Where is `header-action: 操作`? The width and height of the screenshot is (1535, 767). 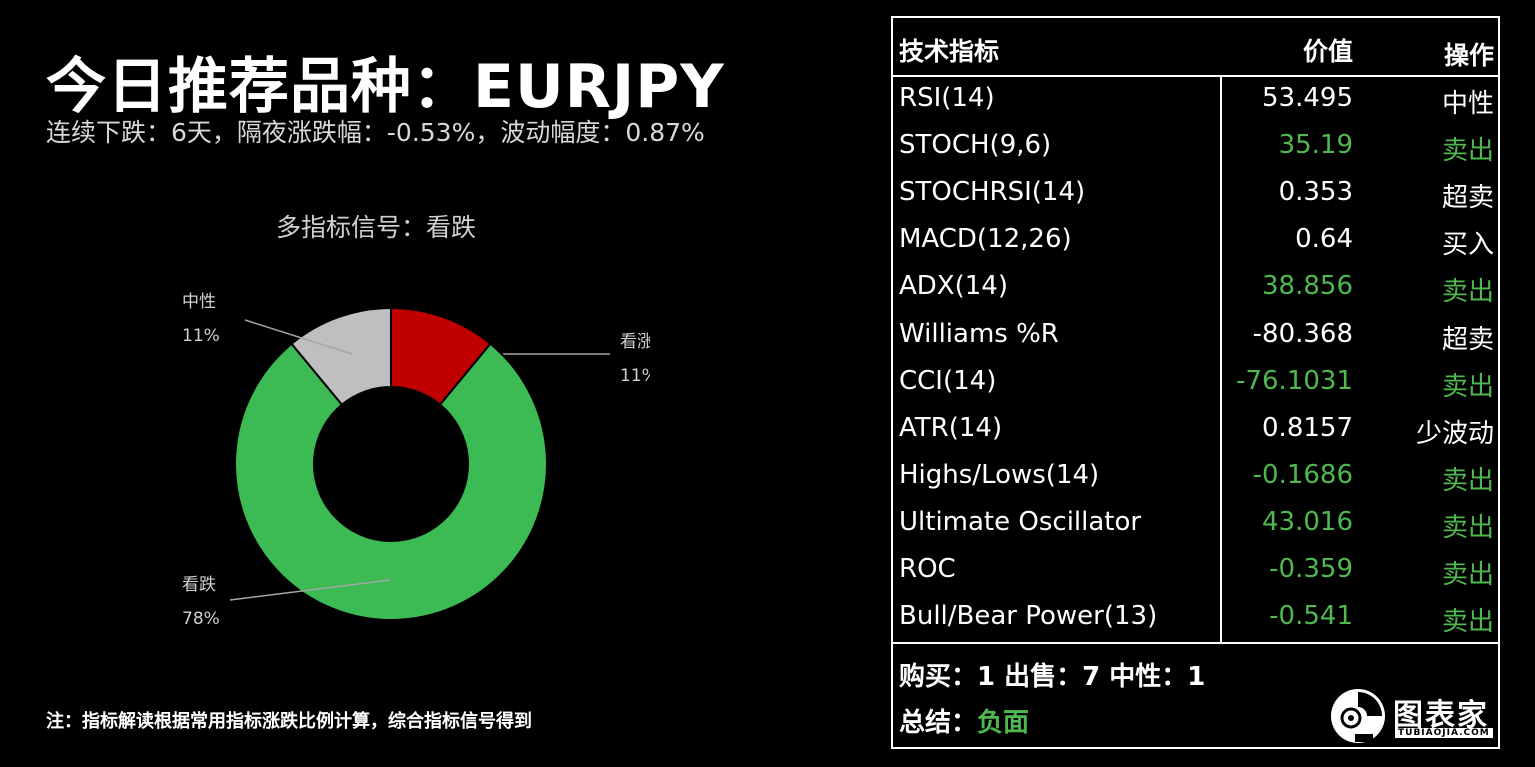 header-action: 操作 is located at coordinates (1468, 55).